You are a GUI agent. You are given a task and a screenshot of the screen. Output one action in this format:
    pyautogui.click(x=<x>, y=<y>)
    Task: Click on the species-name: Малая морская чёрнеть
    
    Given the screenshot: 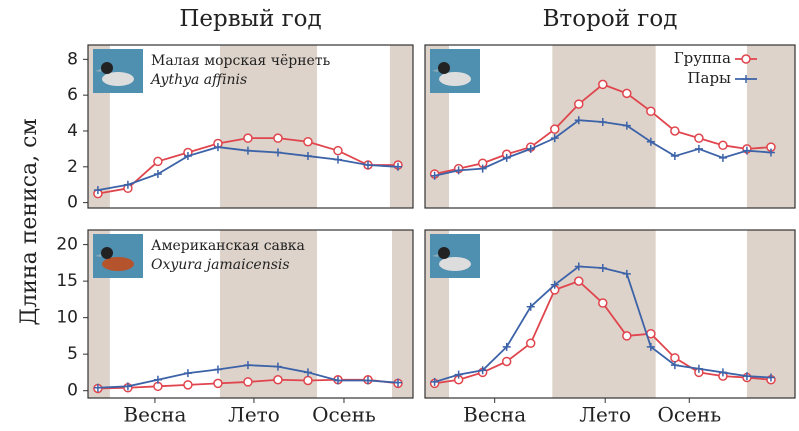 What is the action you would take?
    pyautogui.click(x=241, y=61)
    